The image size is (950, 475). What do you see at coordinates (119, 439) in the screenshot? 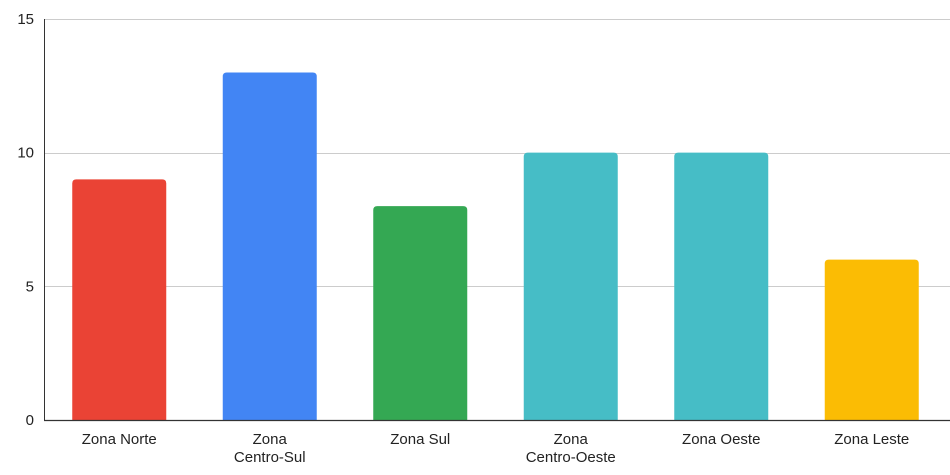
I see `x-tick-label: Zona Norte` at bounding box center [119, 439].